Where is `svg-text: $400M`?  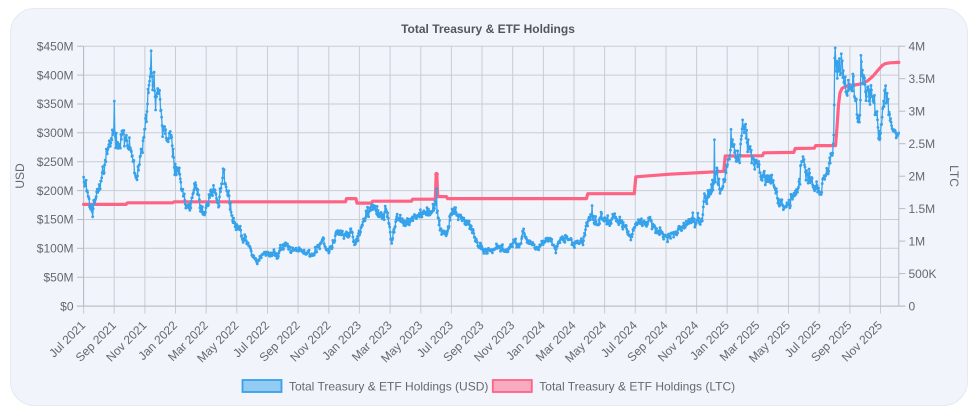 svg-text: $400M is located at coordinates (55, 75).